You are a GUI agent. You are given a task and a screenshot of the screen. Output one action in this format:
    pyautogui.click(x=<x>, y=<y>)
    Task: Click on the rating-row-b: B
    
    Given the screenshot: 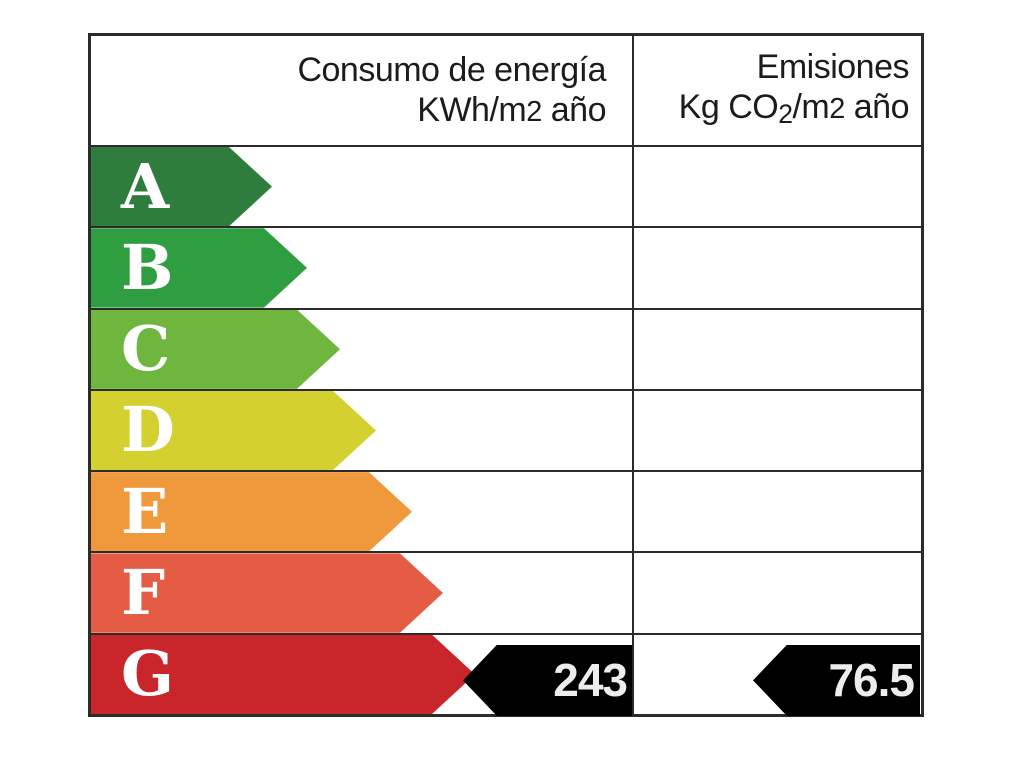 What is the action you would take?
    pyautogui.click(x=506, y=269)
    